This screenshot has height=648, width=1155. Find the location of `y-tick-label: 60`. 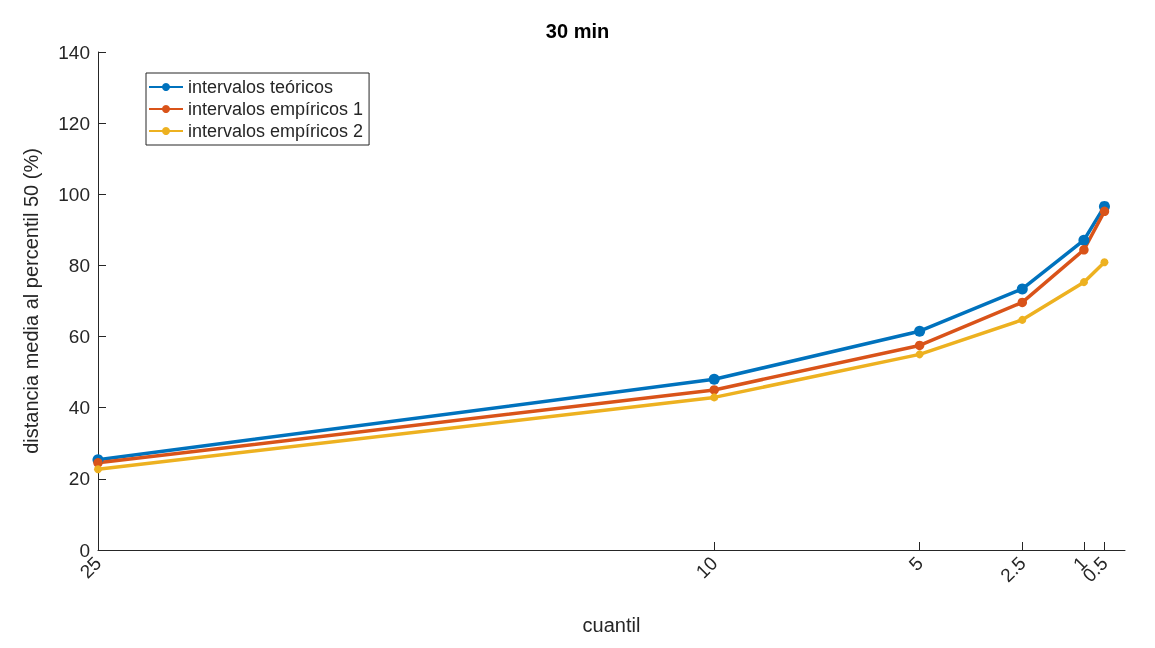

y-tick-label: 60 is located at coordinates (79, 337).